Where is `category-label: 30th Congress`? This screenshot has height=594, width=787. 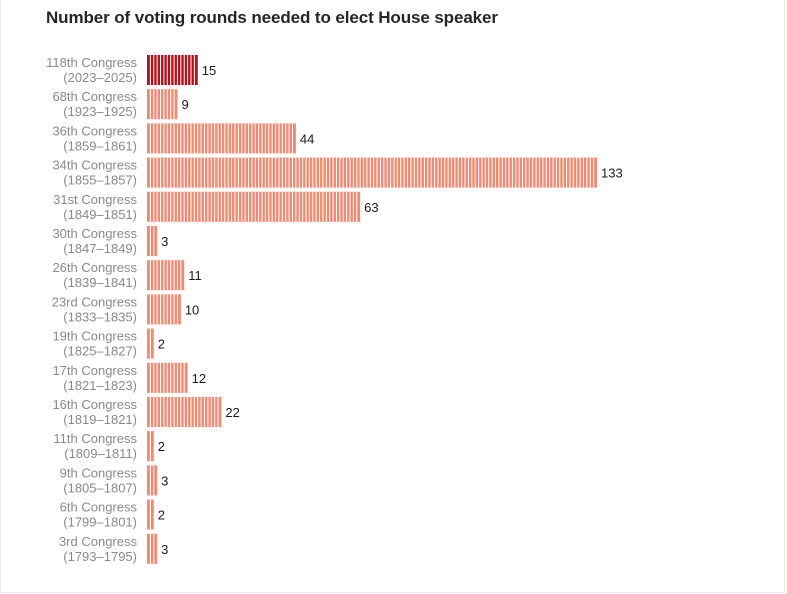
category-label: 30th Congress is located at coordinates (94, 233).